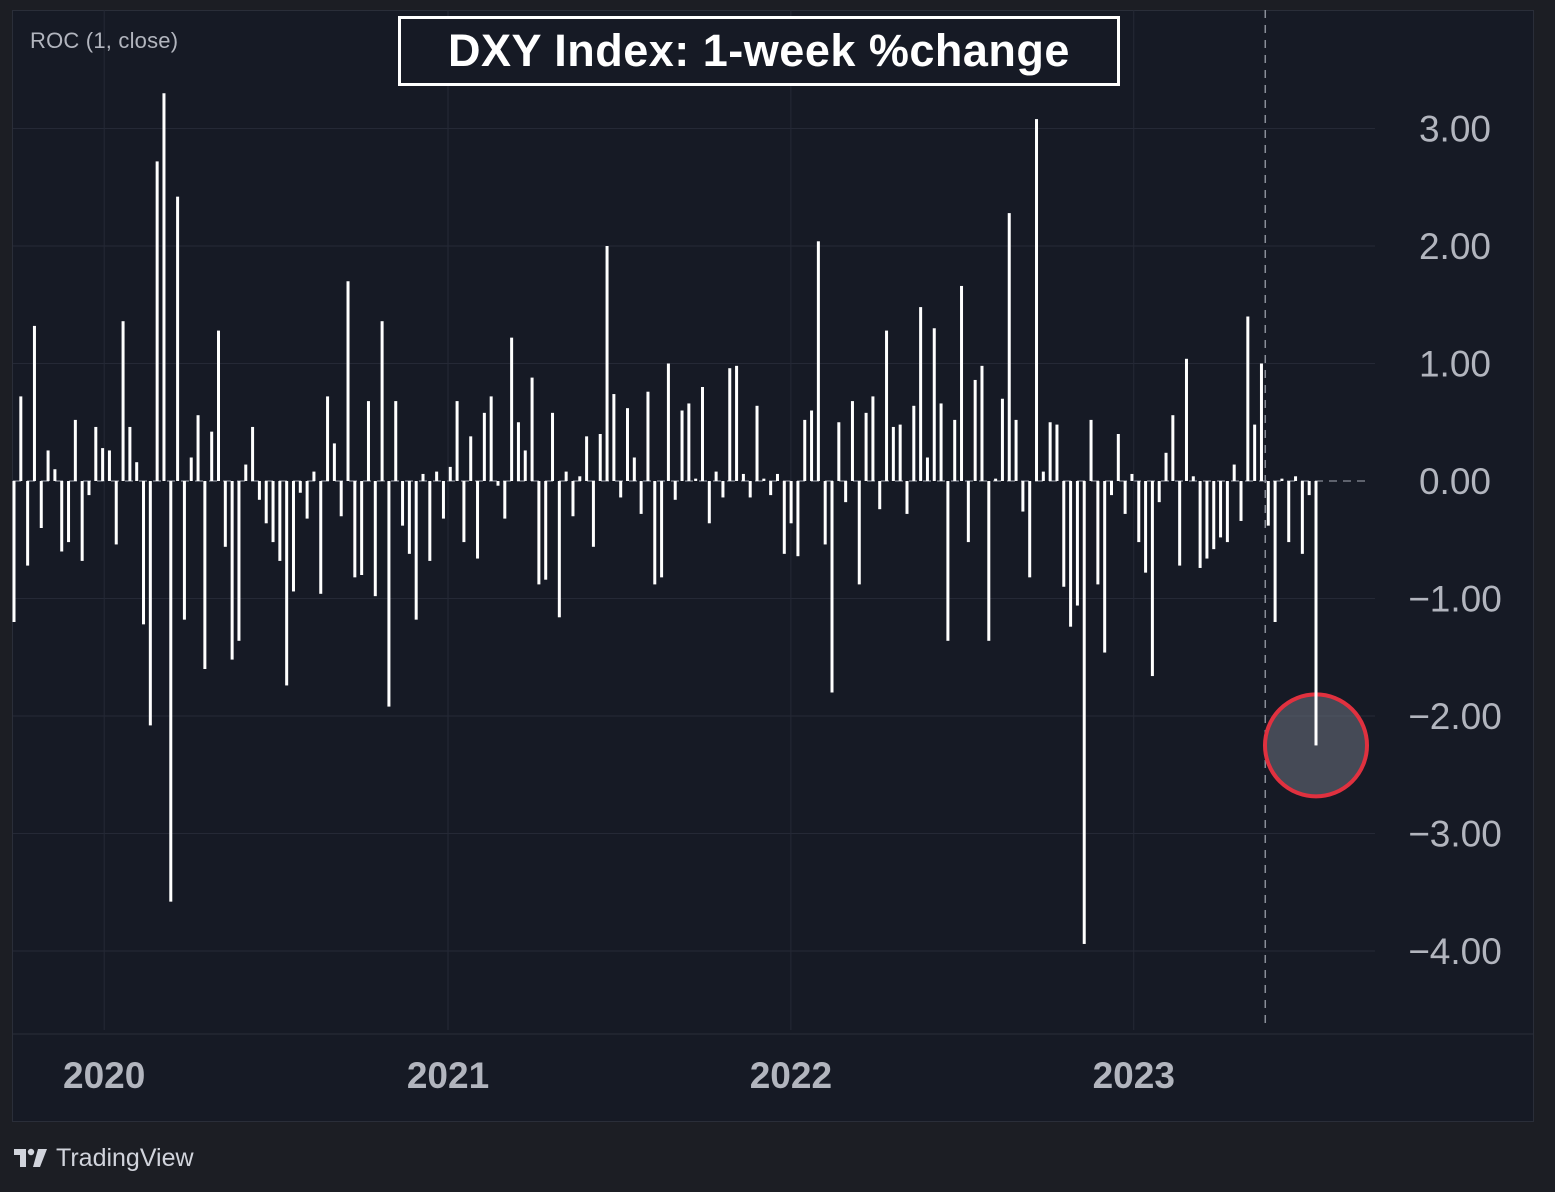 The image size is (1555, 1192). What do you see at coordinates (104, 40) in the screenshot?
I see `indicator-label: ROC (1, close)` at bounding box center [104, 40].